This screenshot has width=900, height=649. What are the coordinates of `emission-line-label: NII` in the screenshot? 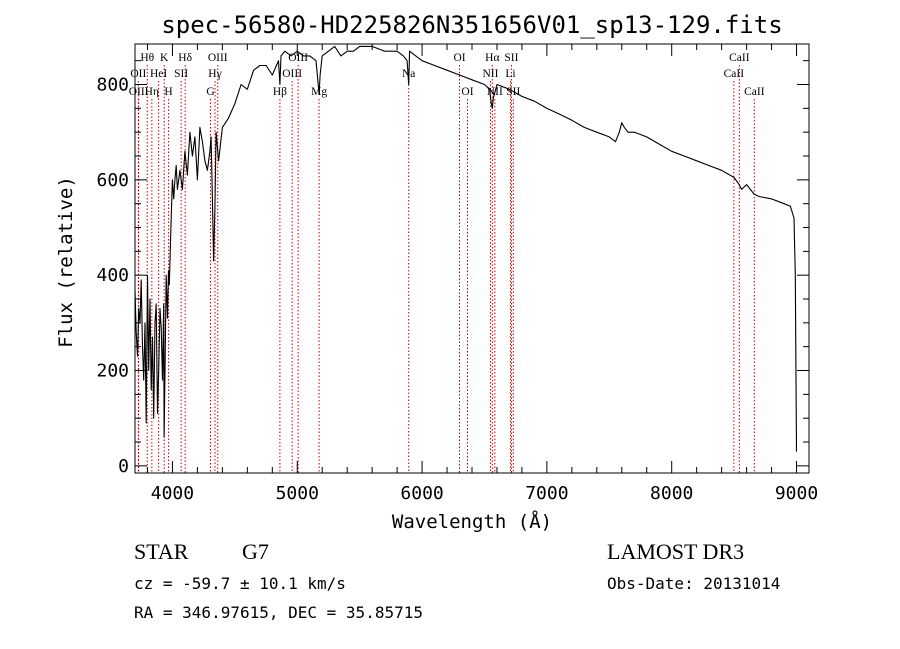 It's located at (490, 74).